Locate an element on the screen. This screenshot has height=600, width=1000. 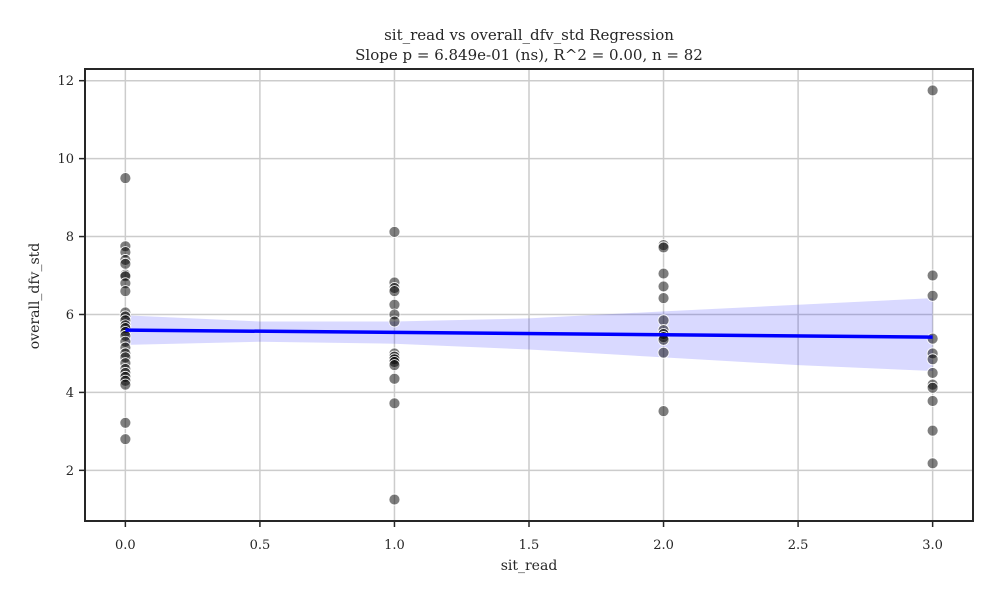
x-tick-label-4: 2.0 is located at coordinates (663, 545).